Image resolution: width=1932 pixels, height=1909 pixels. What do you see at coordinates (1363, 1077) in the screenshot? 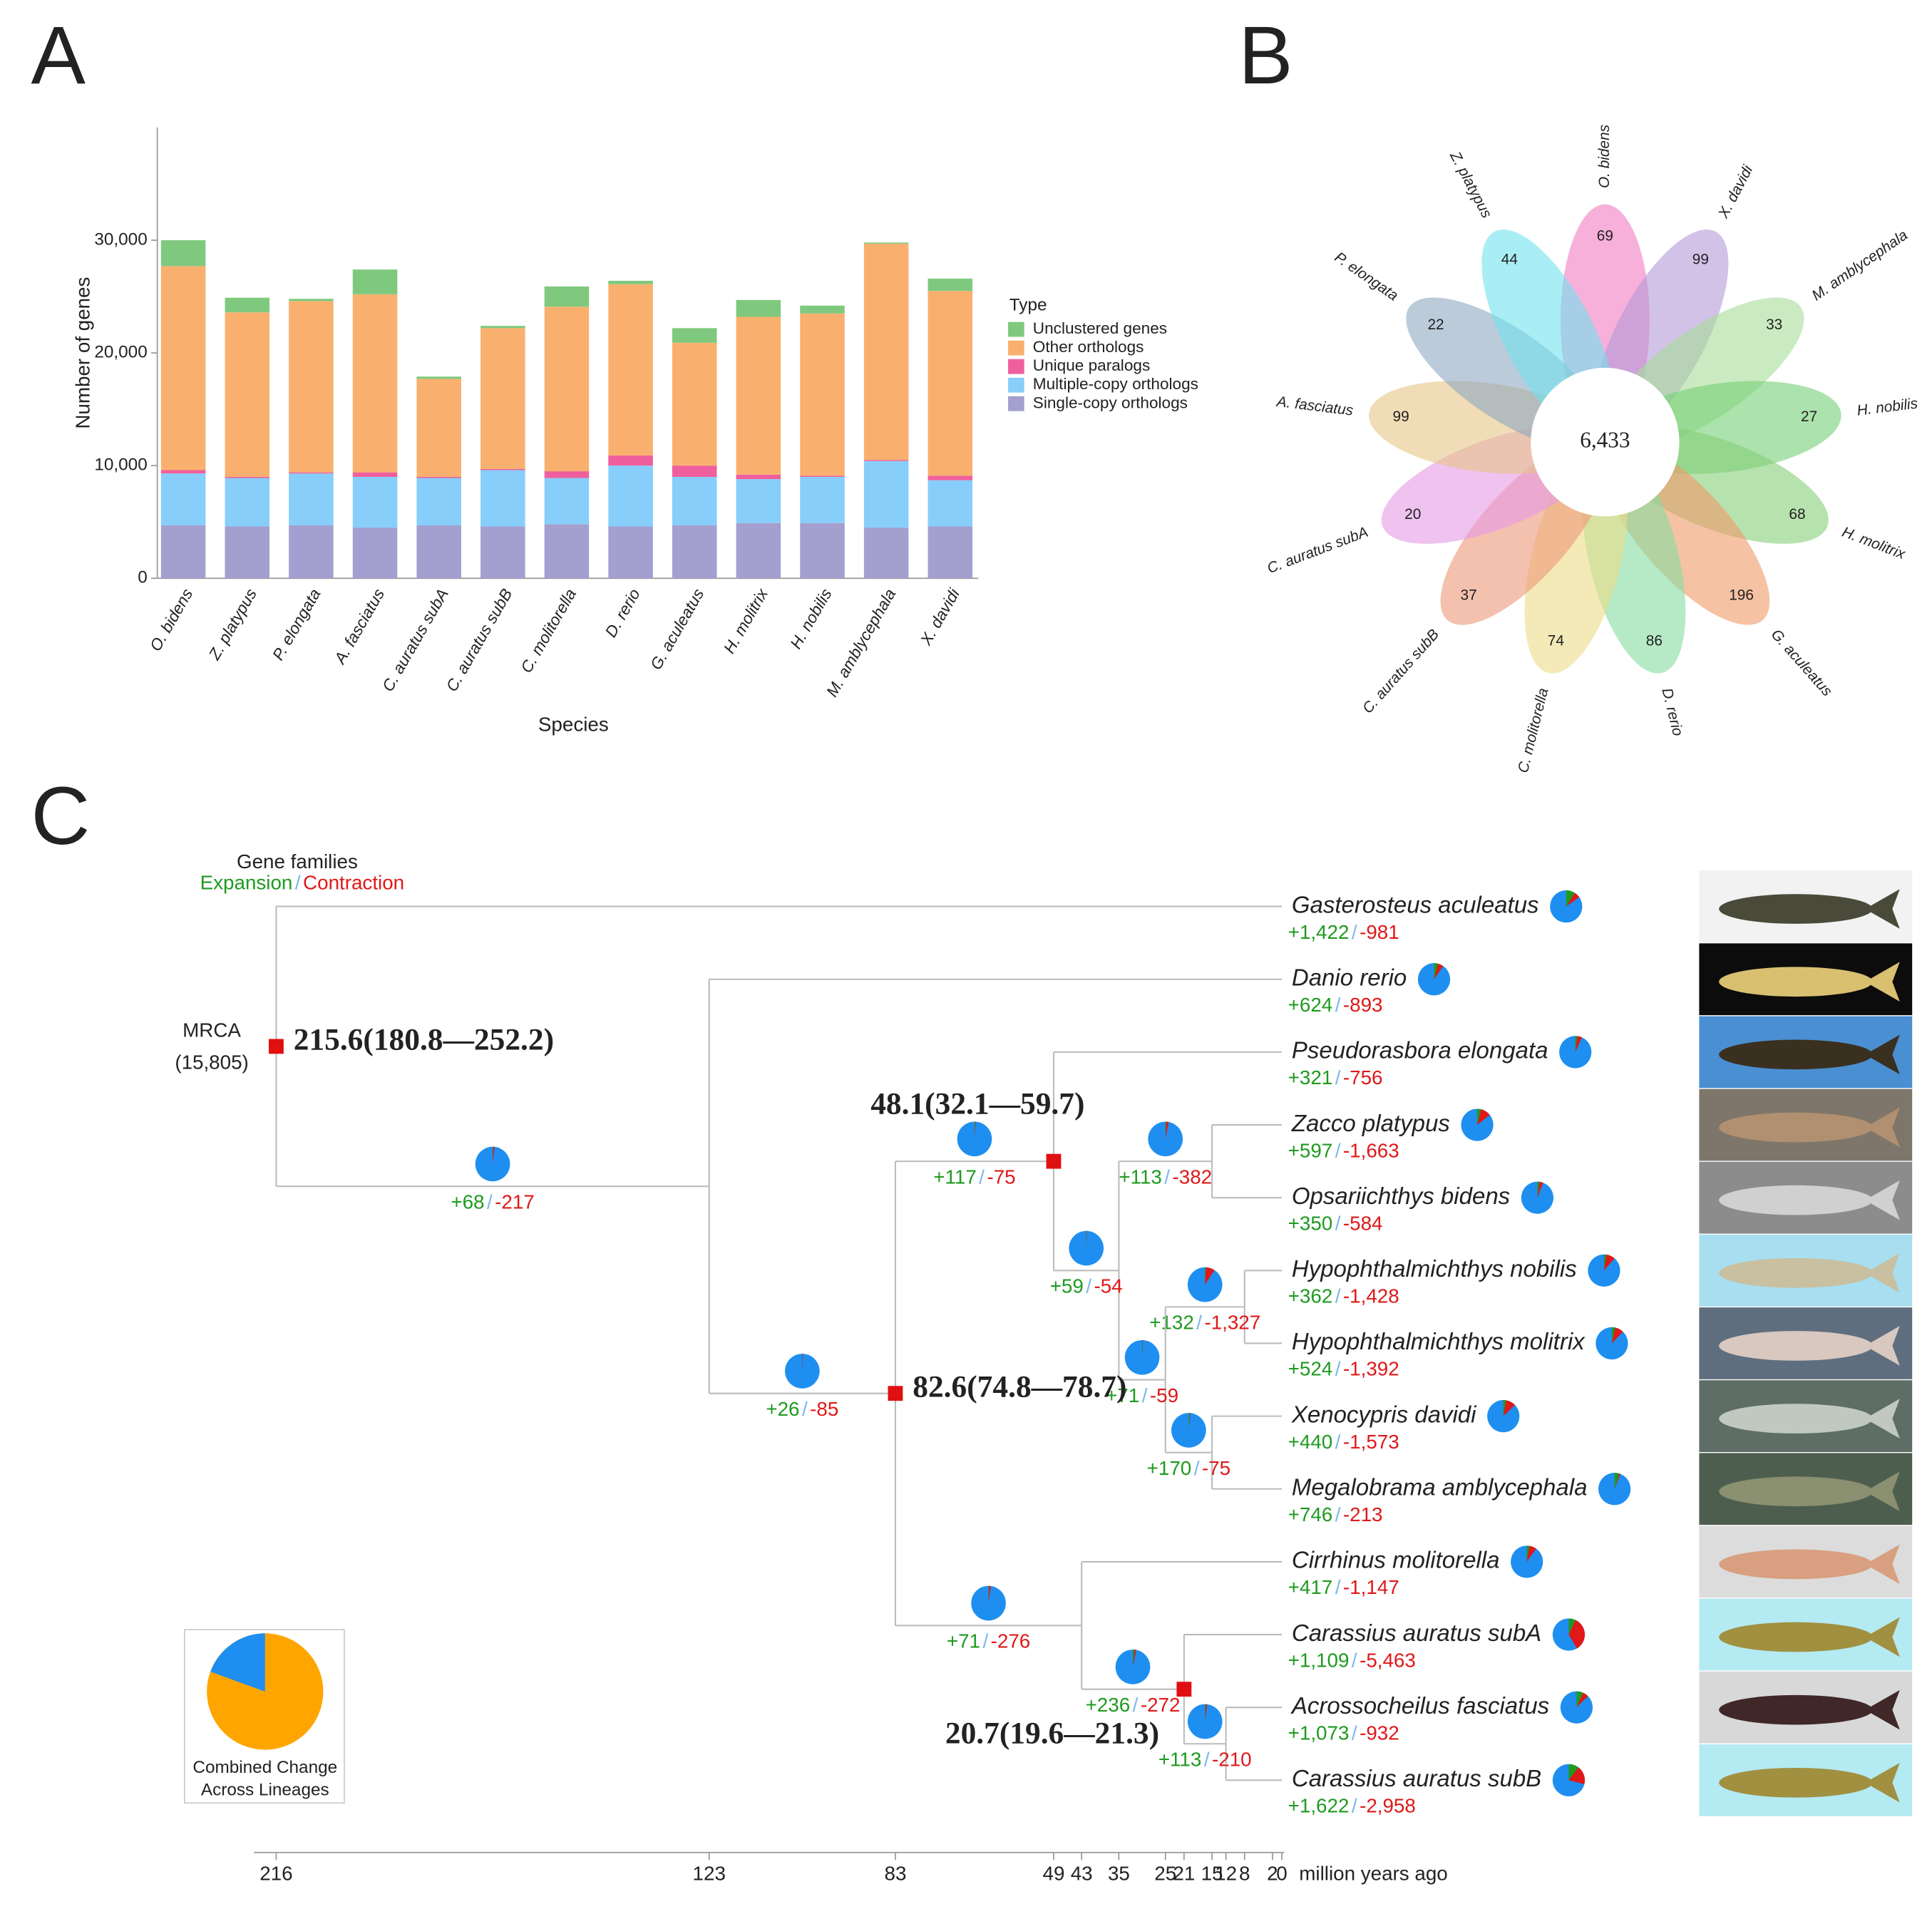
I see `contraction-value: -756` at bounding box center [1363, 1077].